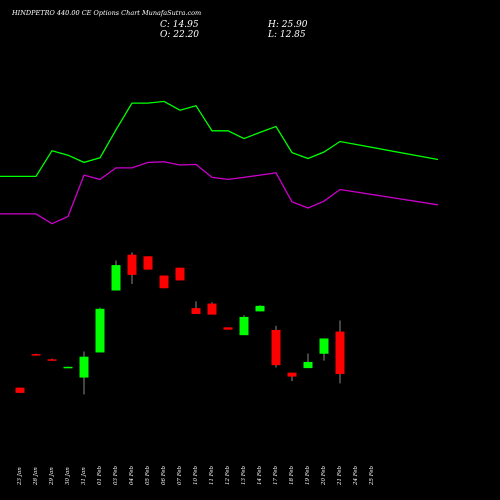 The height and width of the screenshot is (500, 500). What do you see at coordinates (228, 475) in the screenshot?
I see `x-tick-label: 12 Feb` at bounding box center [228, 475].